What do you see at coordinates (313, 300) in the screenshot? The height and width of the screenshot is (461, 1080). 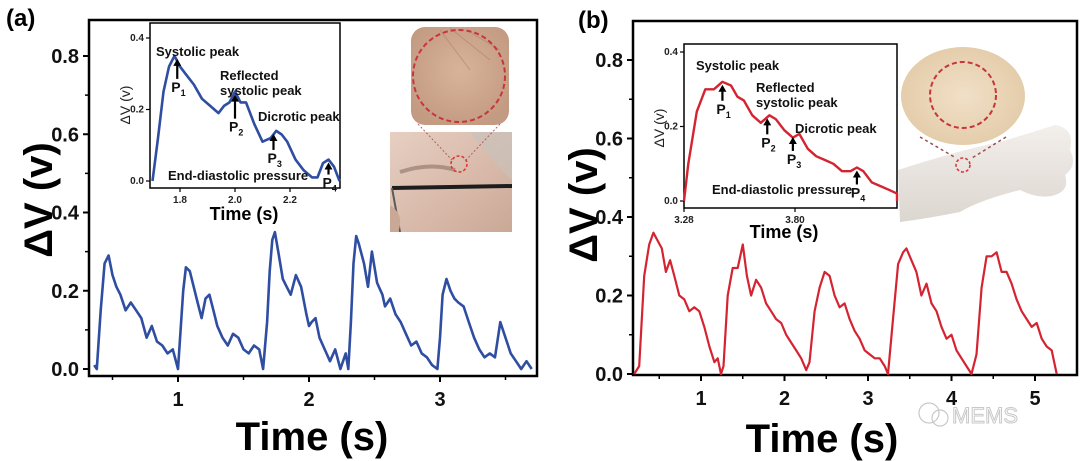 I see `data-line-a` at bounding box center [313, 300].